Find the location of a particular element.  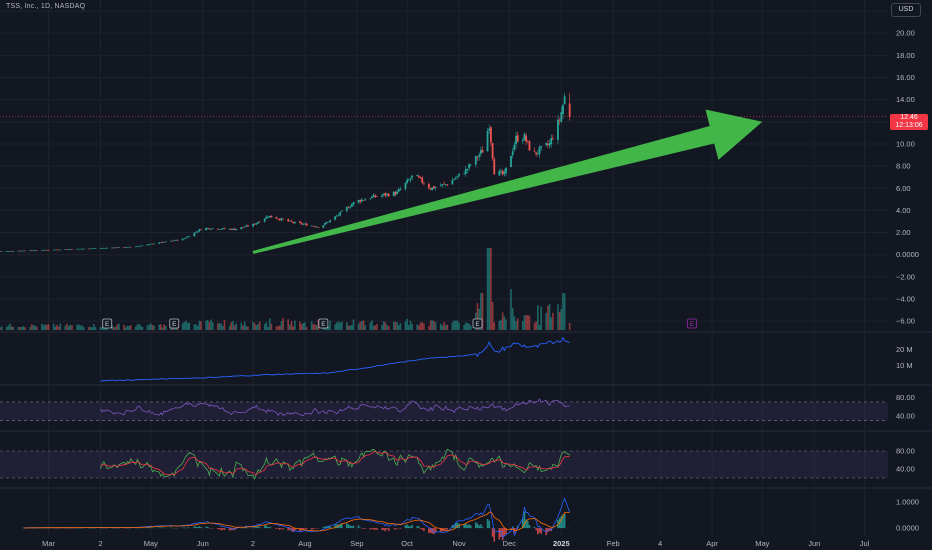

stoch-axis-label: 40.00 is located at coordinates (905, 469).